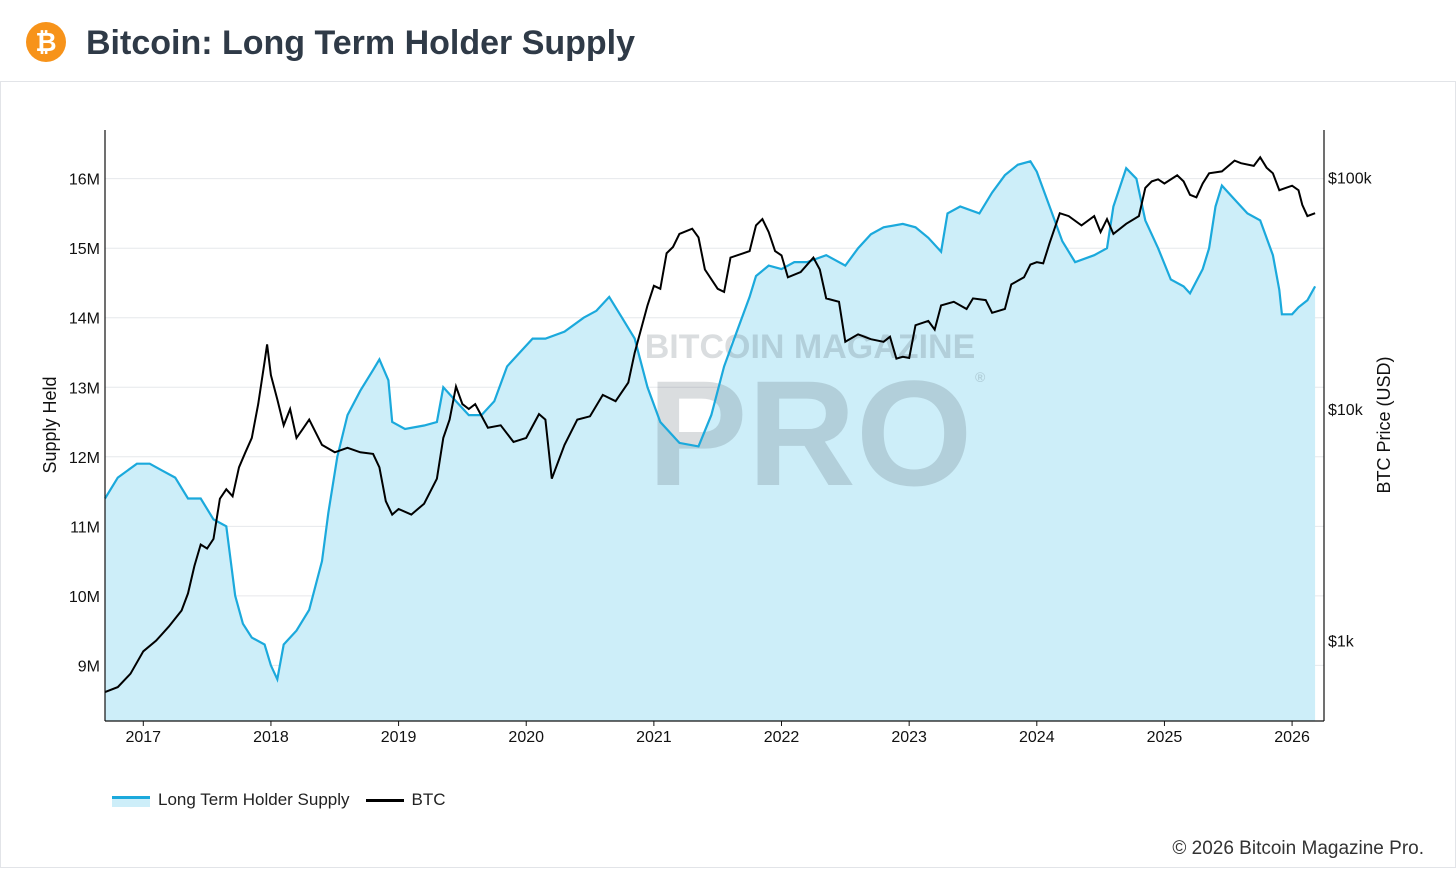 Image resolution: width=1456 pixels, height=869 pixels. What do you see at coordinates (1384, 424) in the screenshot?
I see `y2-axis-title: BTC Price (USD)` at bounding box center [1384, 424].